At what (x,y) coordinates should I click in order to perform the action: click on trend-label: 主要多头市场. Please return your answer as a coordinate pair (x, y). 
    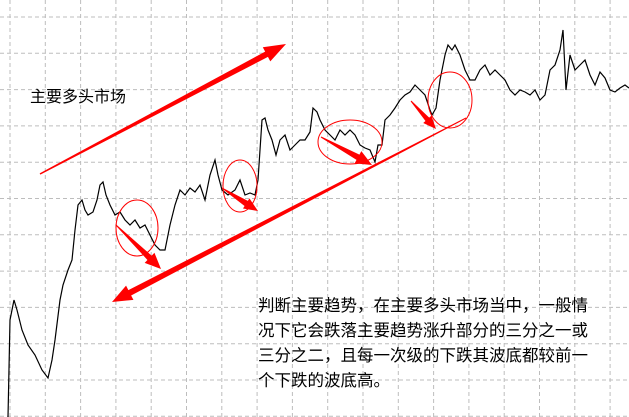
    Looking at the image, I should click on (78, 96).